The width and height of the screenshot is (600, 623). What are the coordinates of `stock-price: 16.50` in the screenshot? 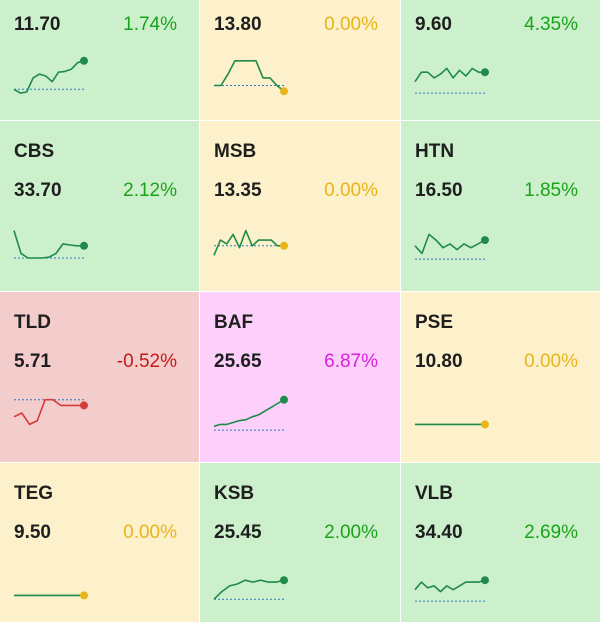 It's located at (439, 190).